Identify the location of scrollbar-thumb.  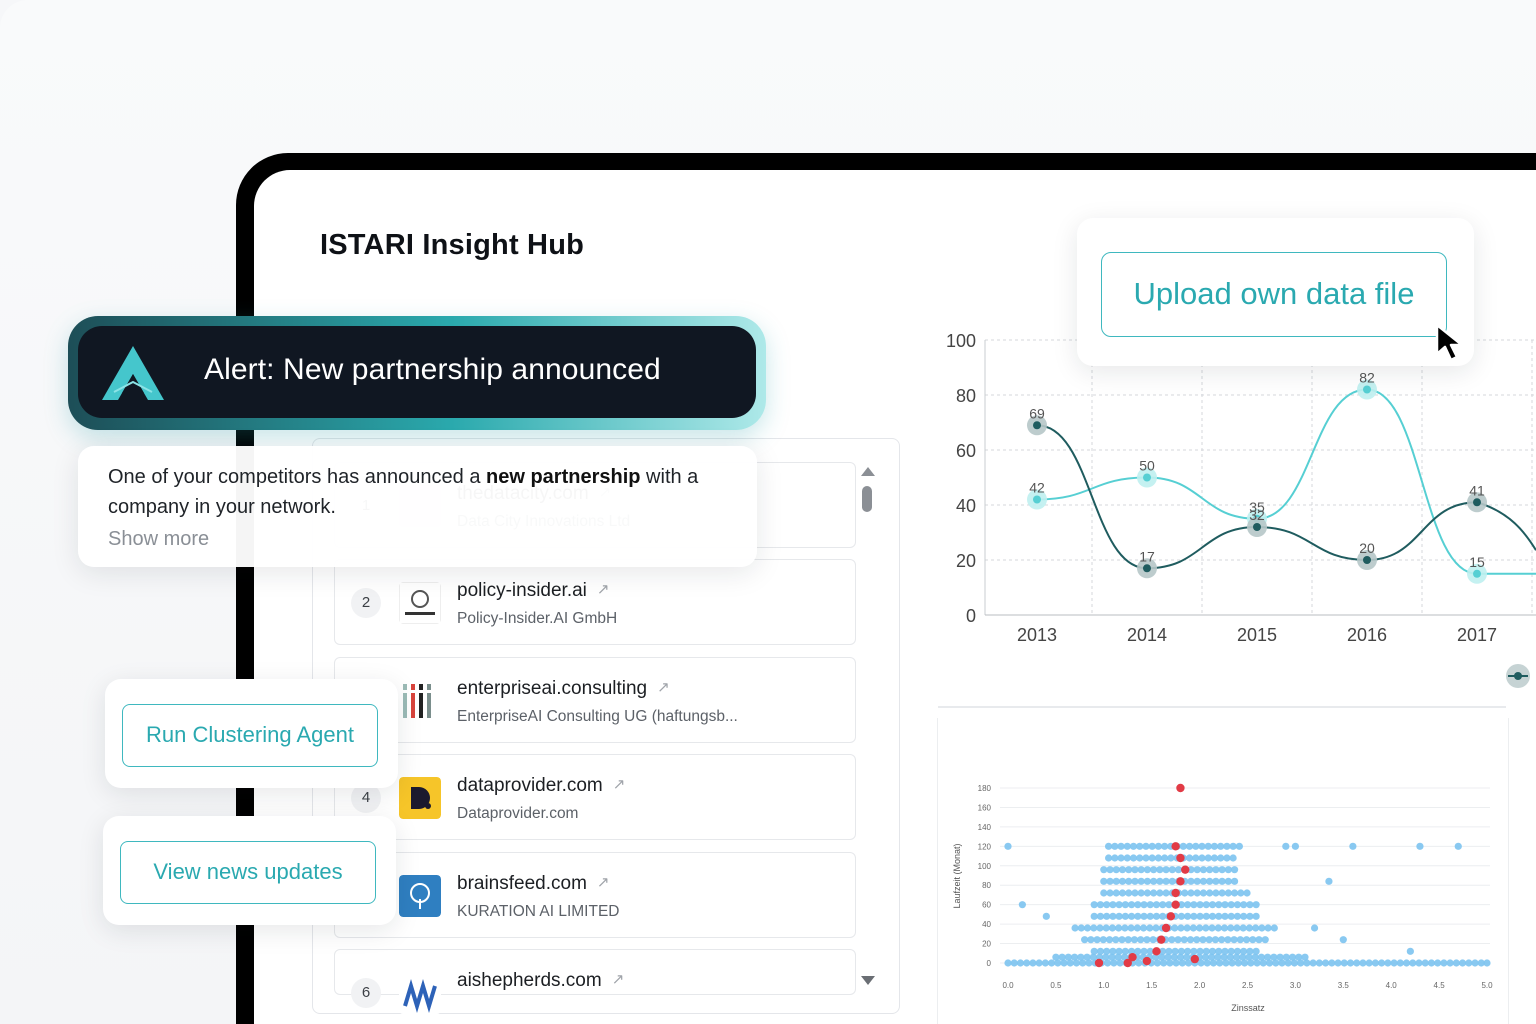
(867, 499).